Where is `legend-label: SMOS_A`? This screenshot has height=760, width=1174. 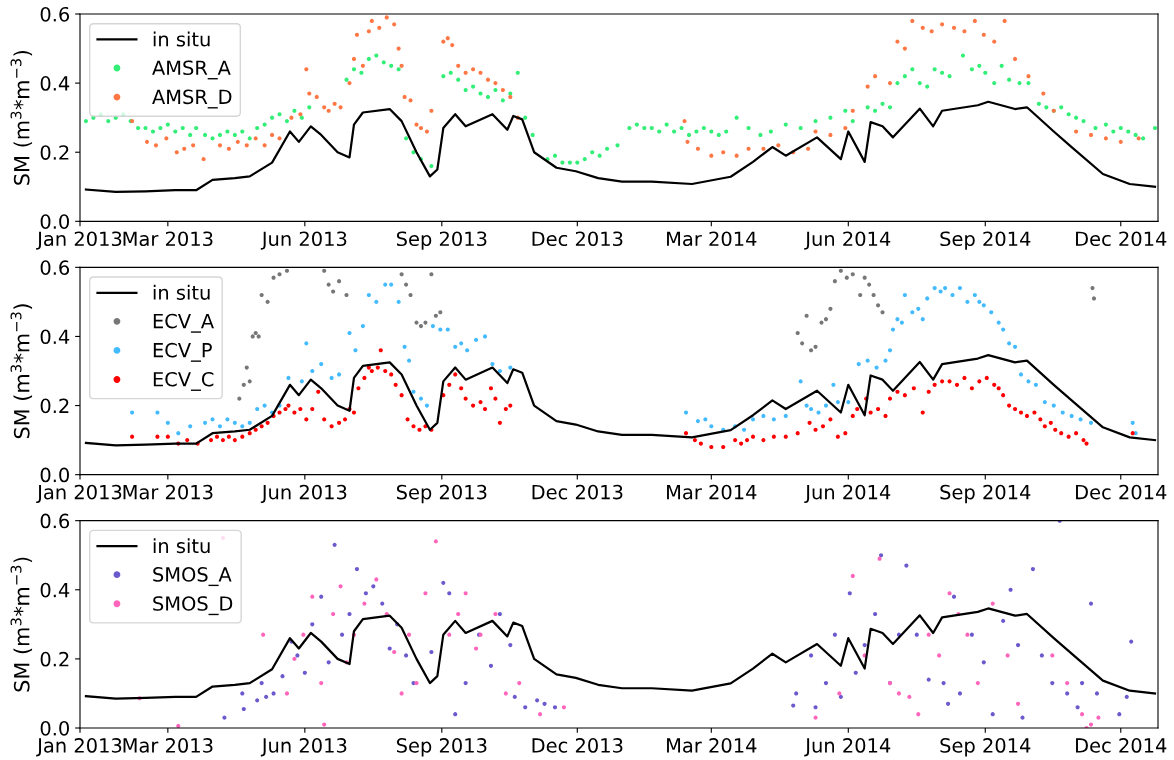
legend-label: SMOS_A is located at coordinates (192, 577).